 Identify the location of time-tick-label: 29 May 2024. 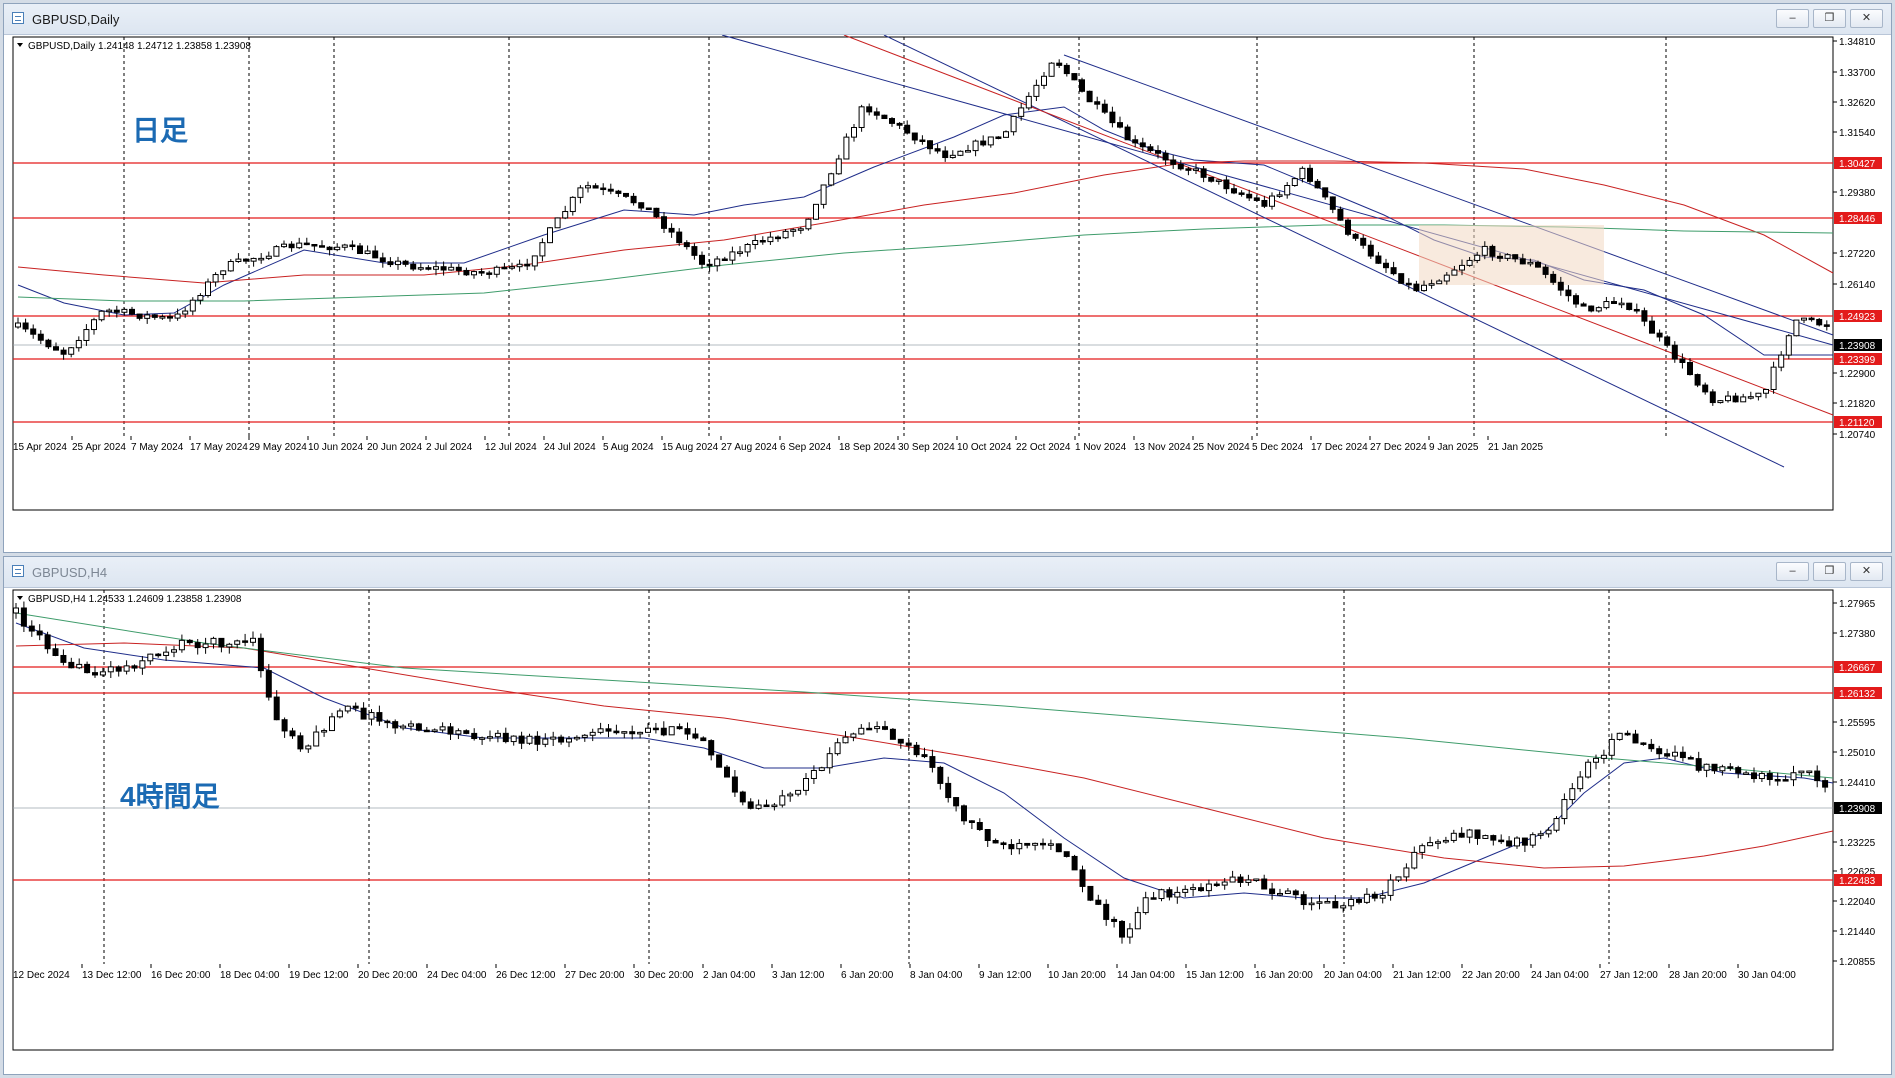
(278, 447).